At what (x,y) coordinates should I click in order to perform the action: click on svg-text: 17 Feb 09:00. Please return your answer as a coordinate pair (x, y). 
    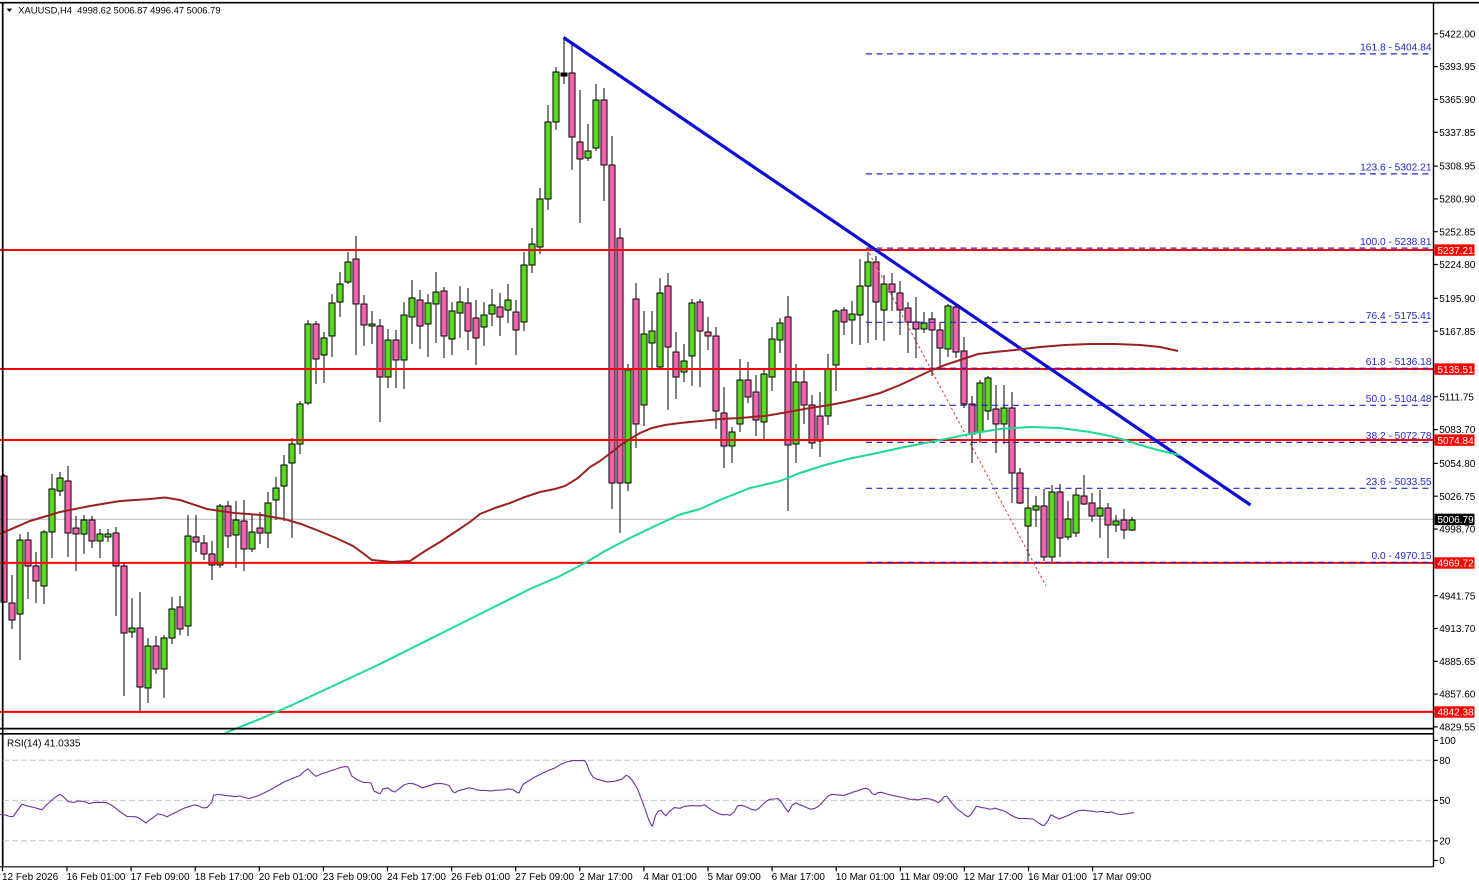
    Looking at the image, I should click on (160, 877).